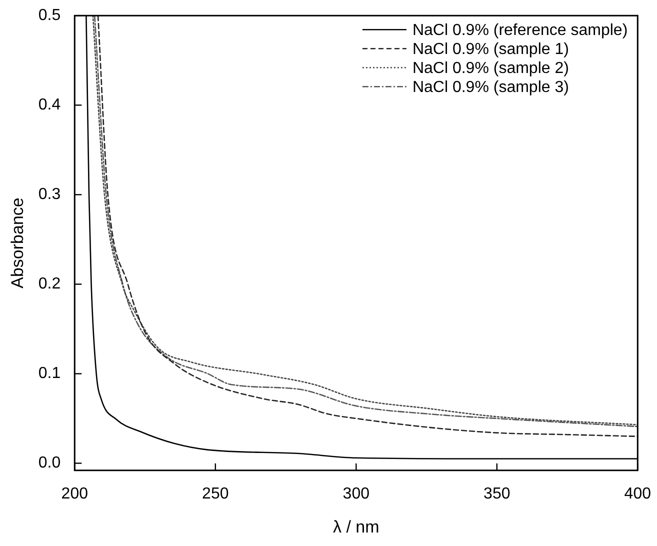 The height and width of the screenshot is (546, 657). What do you see at coordinates (520, 31) in the screenshot?
I see `legend-label: NaCl 0.9% (reference sample)` at bounding box center [520, 31].